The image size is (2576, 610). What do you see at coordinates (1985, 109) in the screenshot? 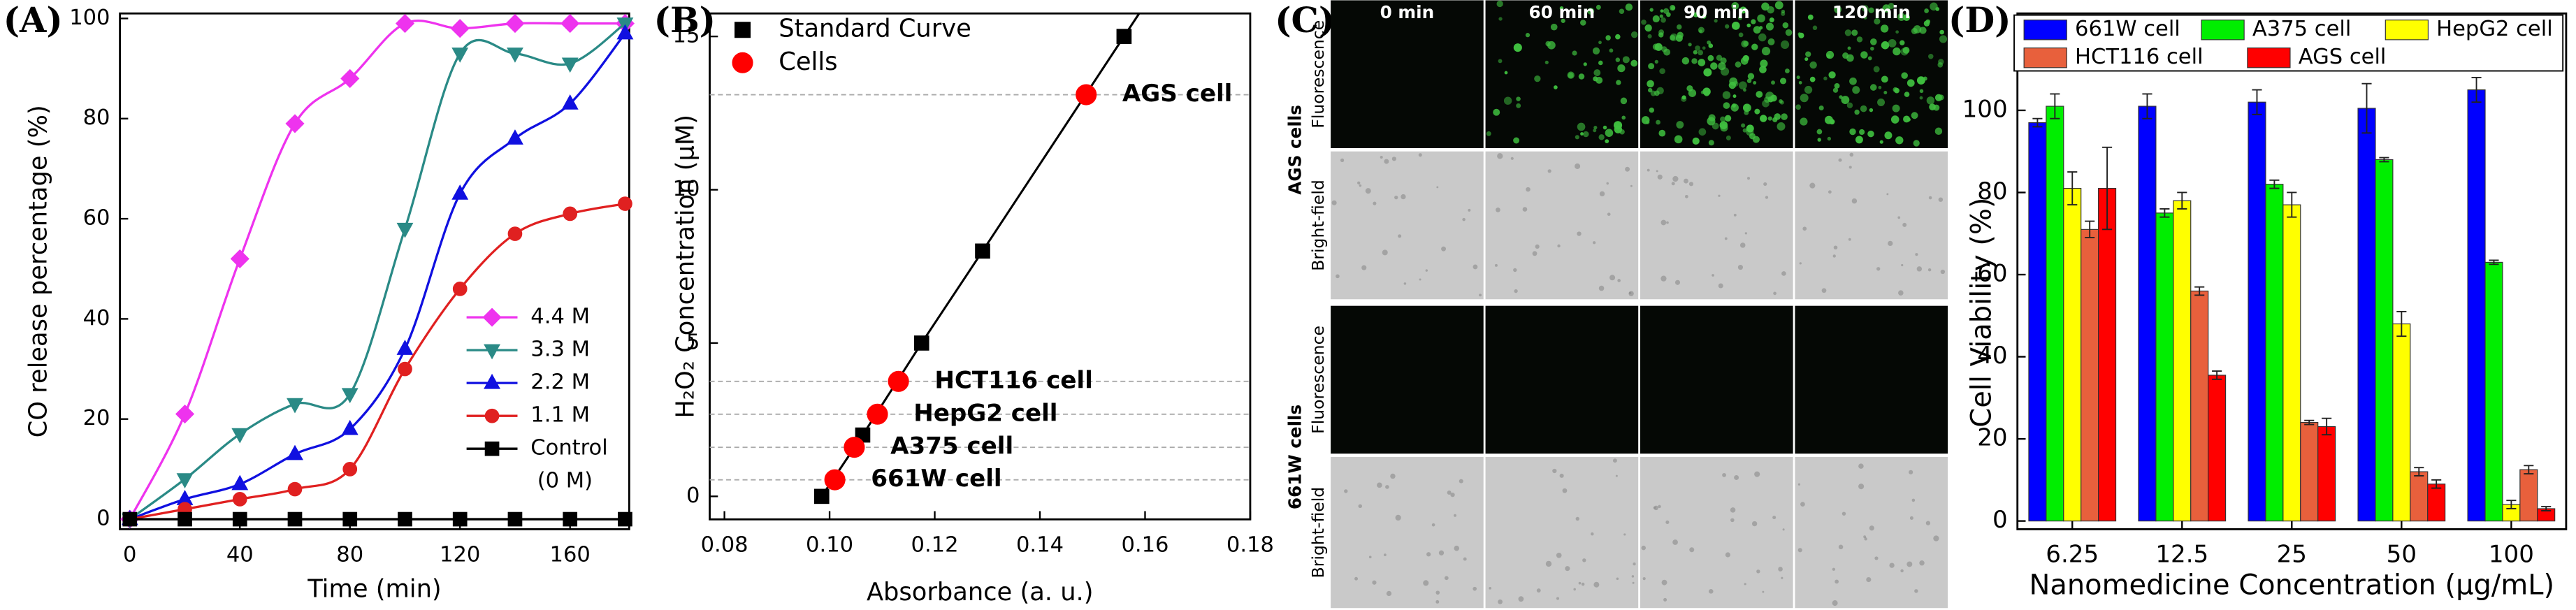
I see `y-tick-label: 100` at bounding box center [1985, 109].